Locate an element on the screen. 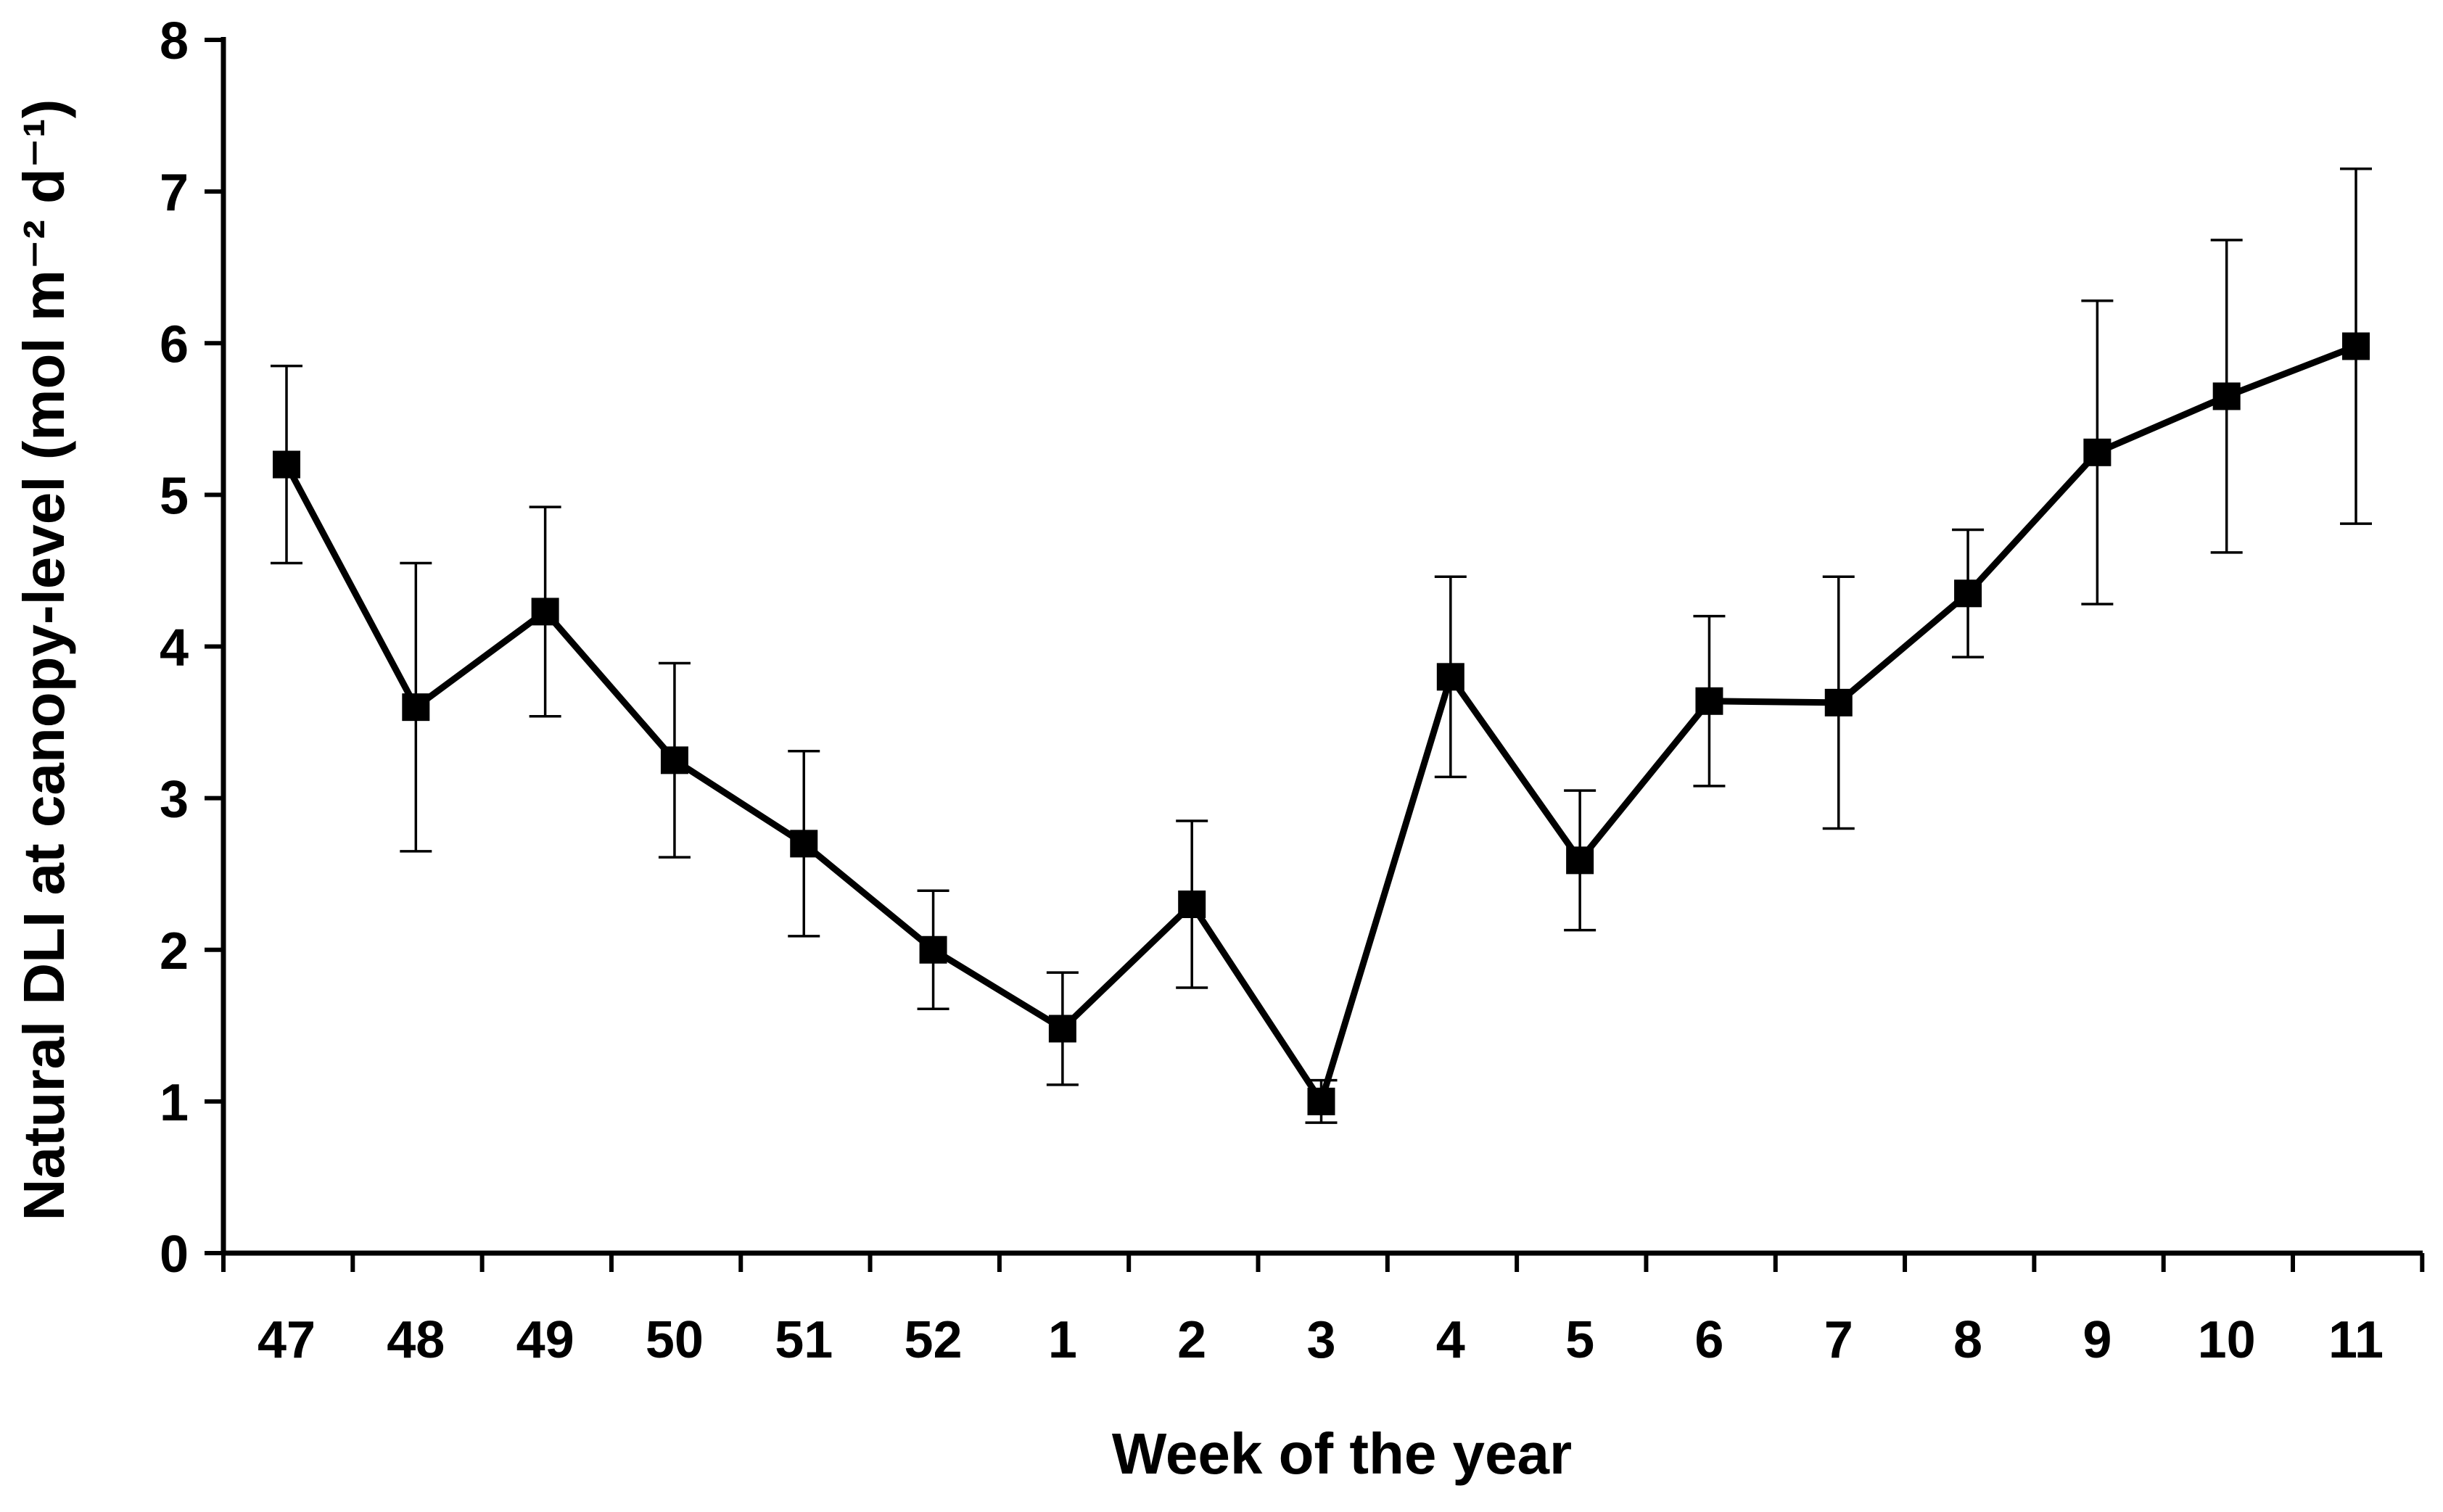 The image size is (2443, 1512). x-tick-label: 11 is located at coordinates (2356, 1340).